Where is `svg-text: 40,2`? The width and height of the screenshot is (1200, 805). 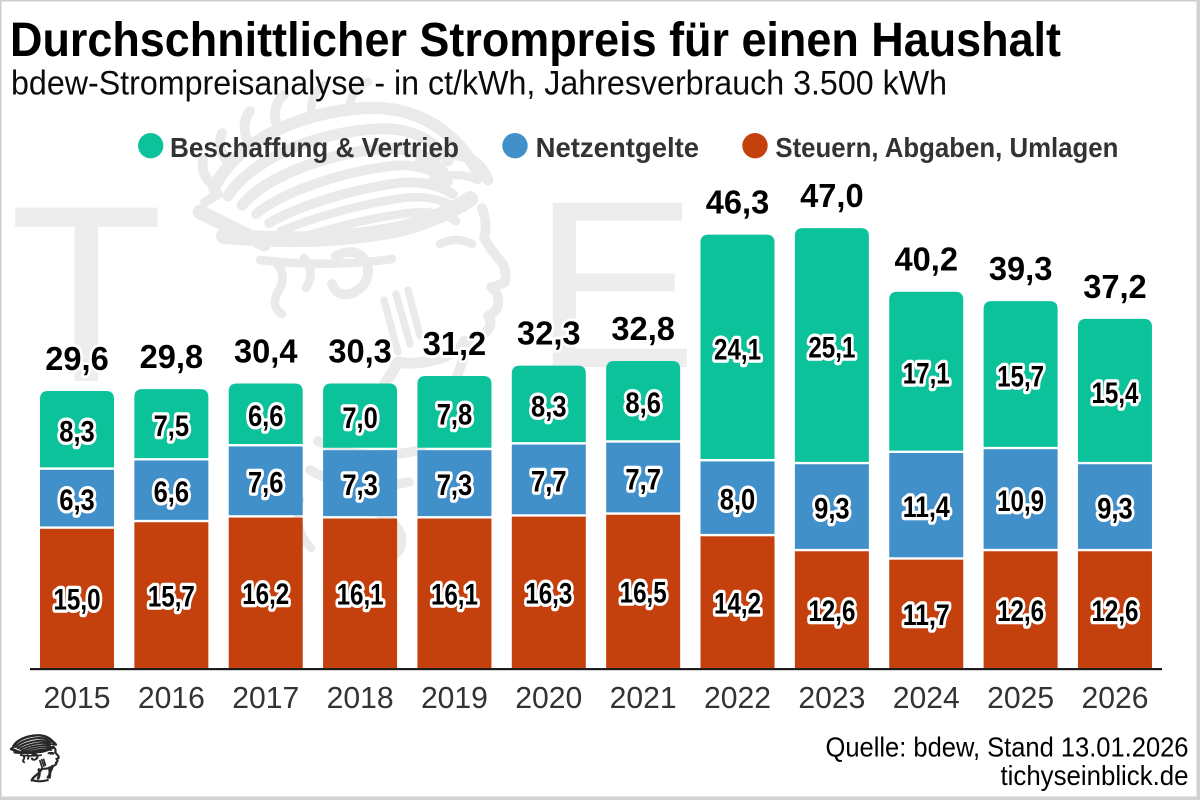 svg-text: 40,2 is located at coordinates (926, 260).